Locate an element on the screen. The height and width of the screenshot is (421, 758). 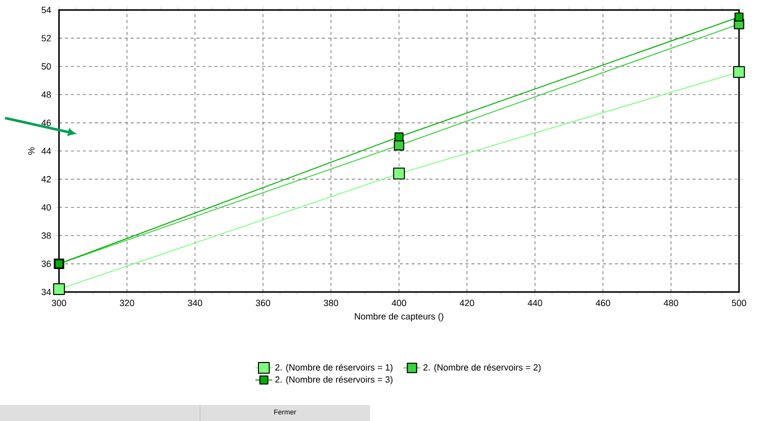
x-tick-label: 360 is located at coordinates (263, 303).